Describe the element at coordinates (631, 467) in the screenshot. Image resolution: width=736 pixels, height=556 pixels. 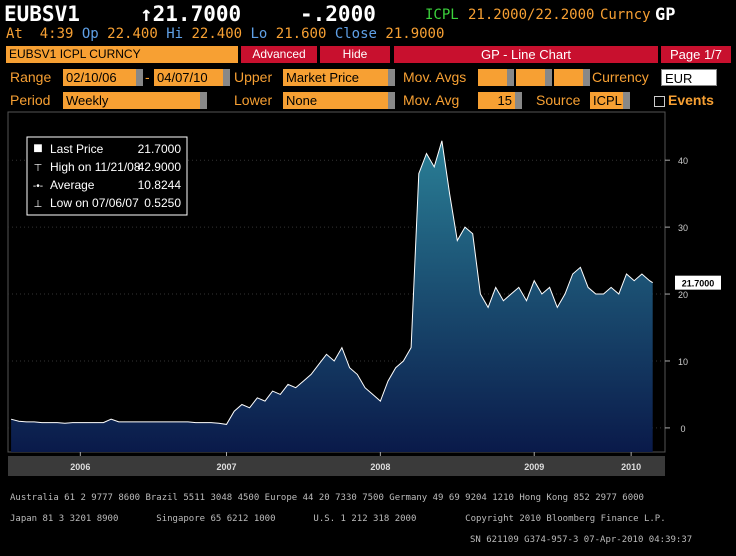
I see `x-tick-label: 2010` at that location.